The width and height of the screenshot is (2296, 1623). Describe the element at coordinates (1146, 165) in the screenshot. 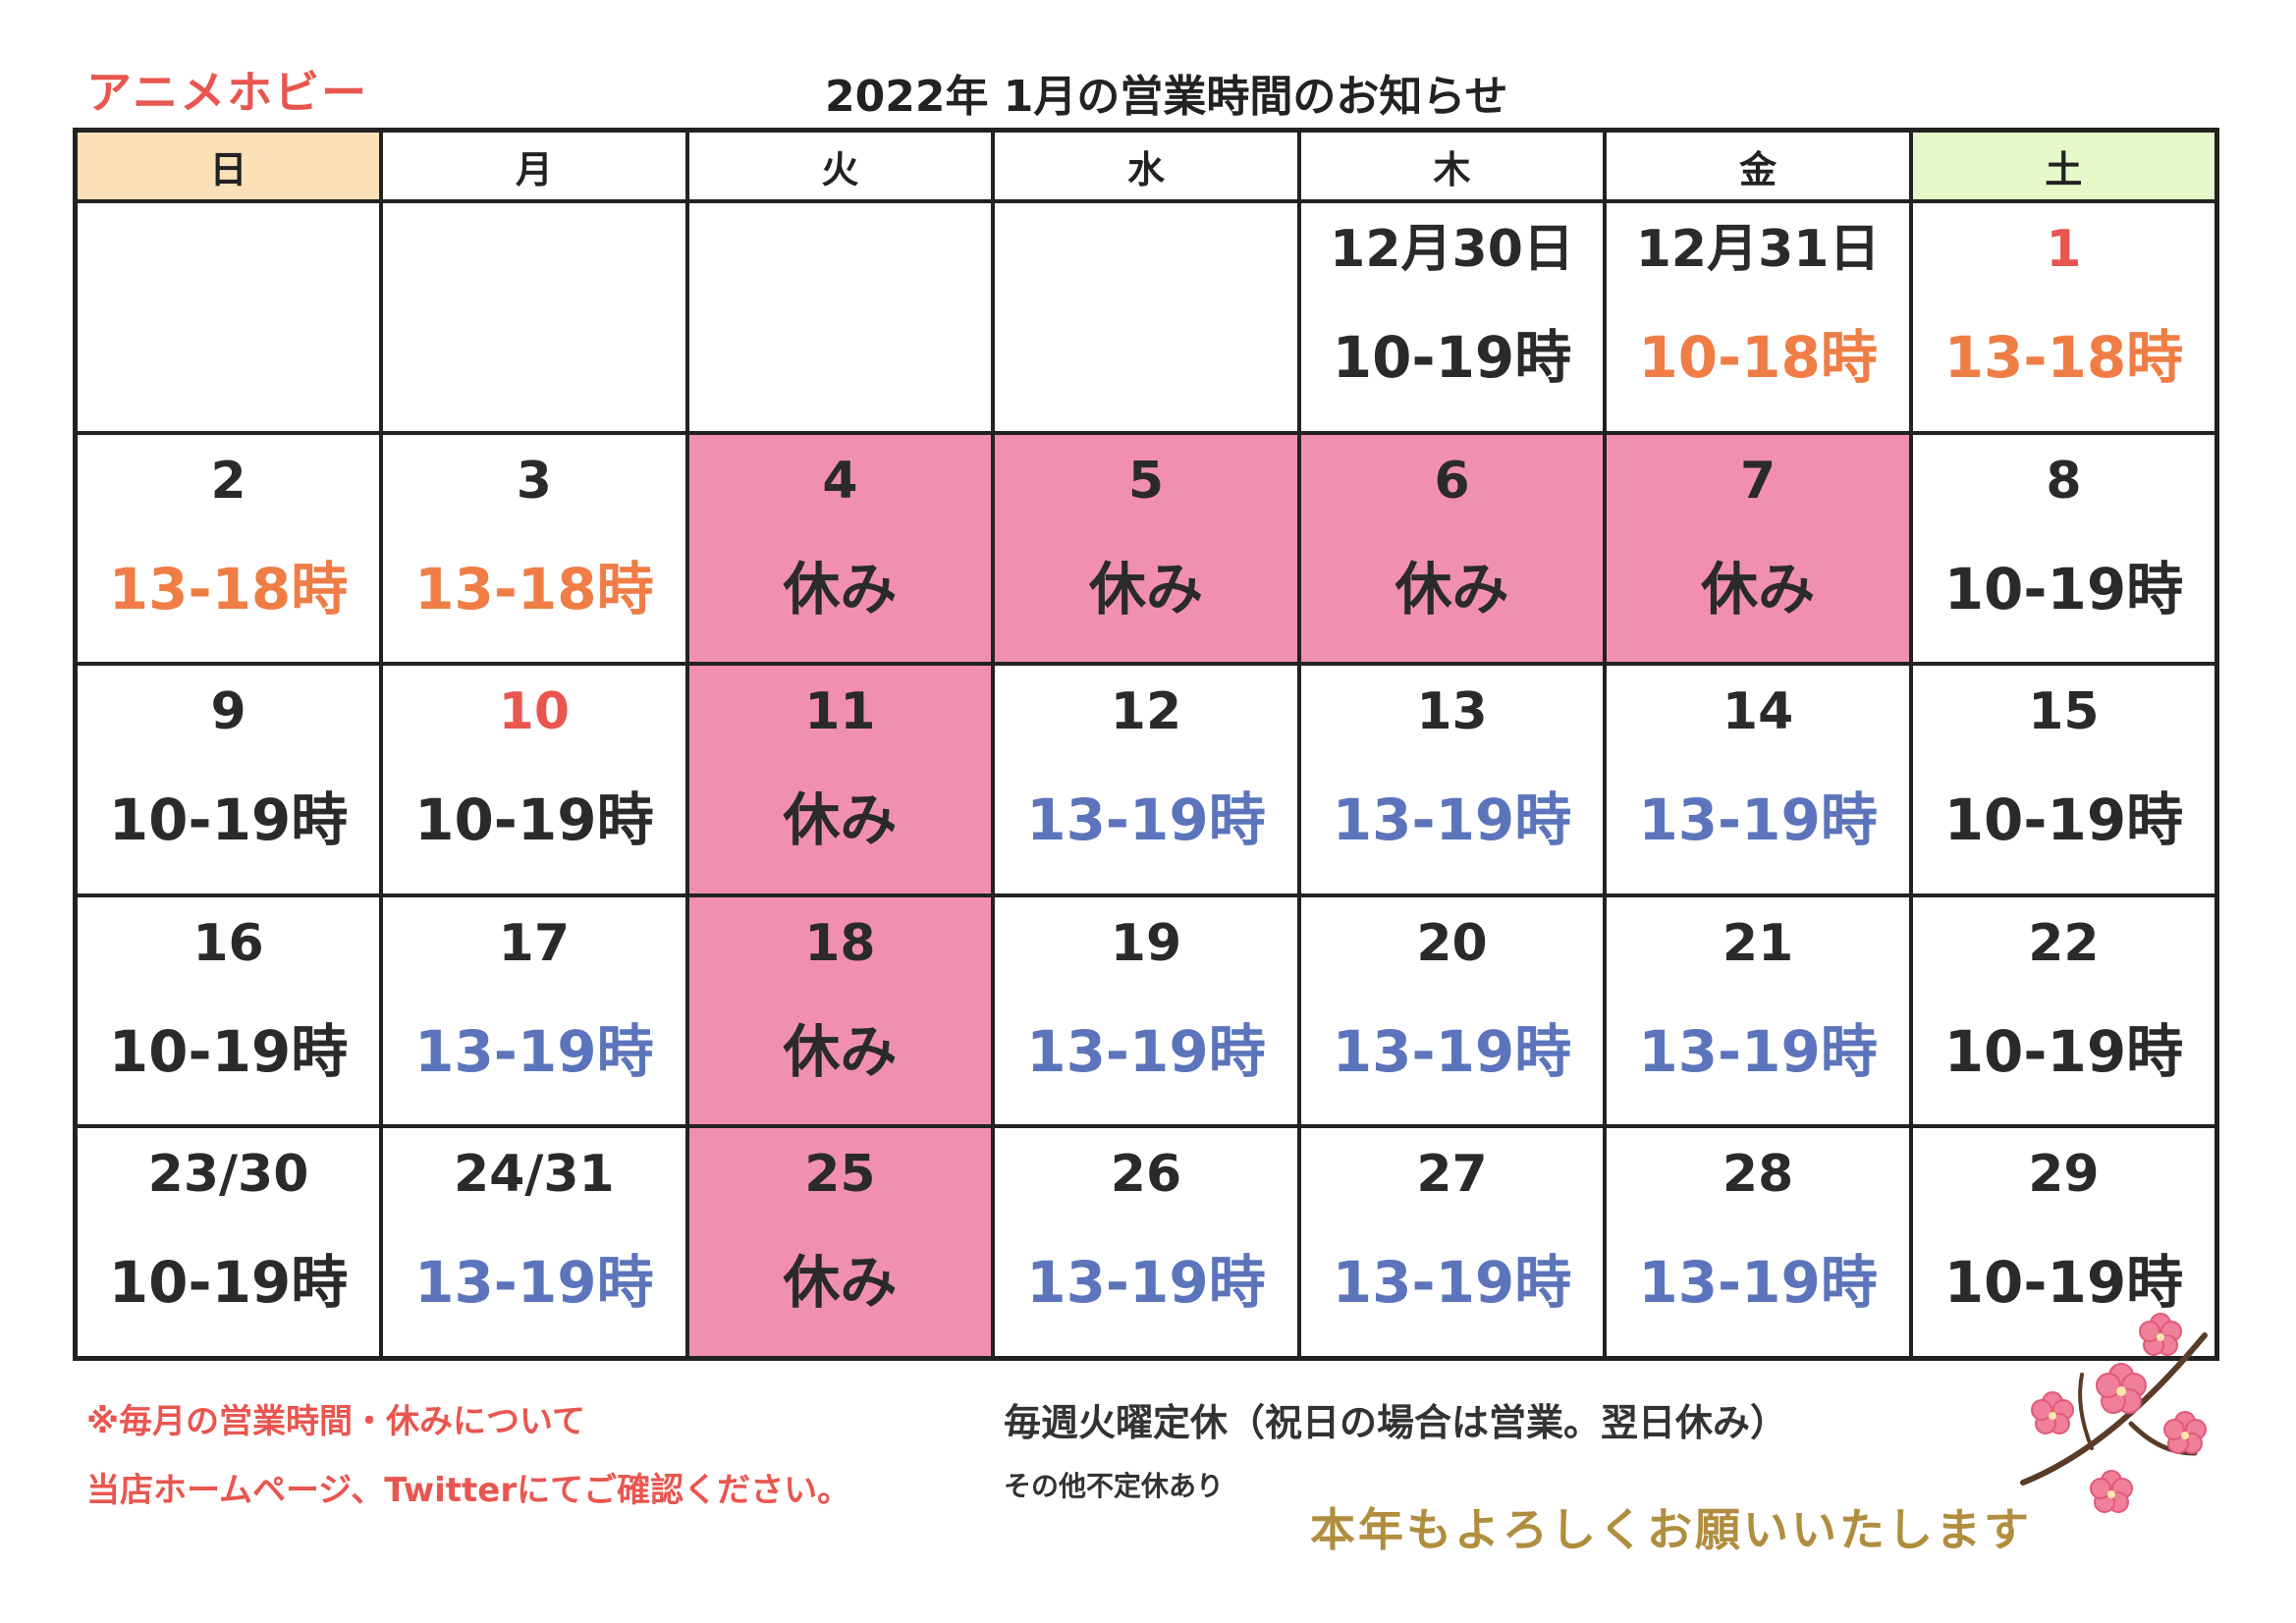

I see `weekday-header-wednesday: 水` at that location.